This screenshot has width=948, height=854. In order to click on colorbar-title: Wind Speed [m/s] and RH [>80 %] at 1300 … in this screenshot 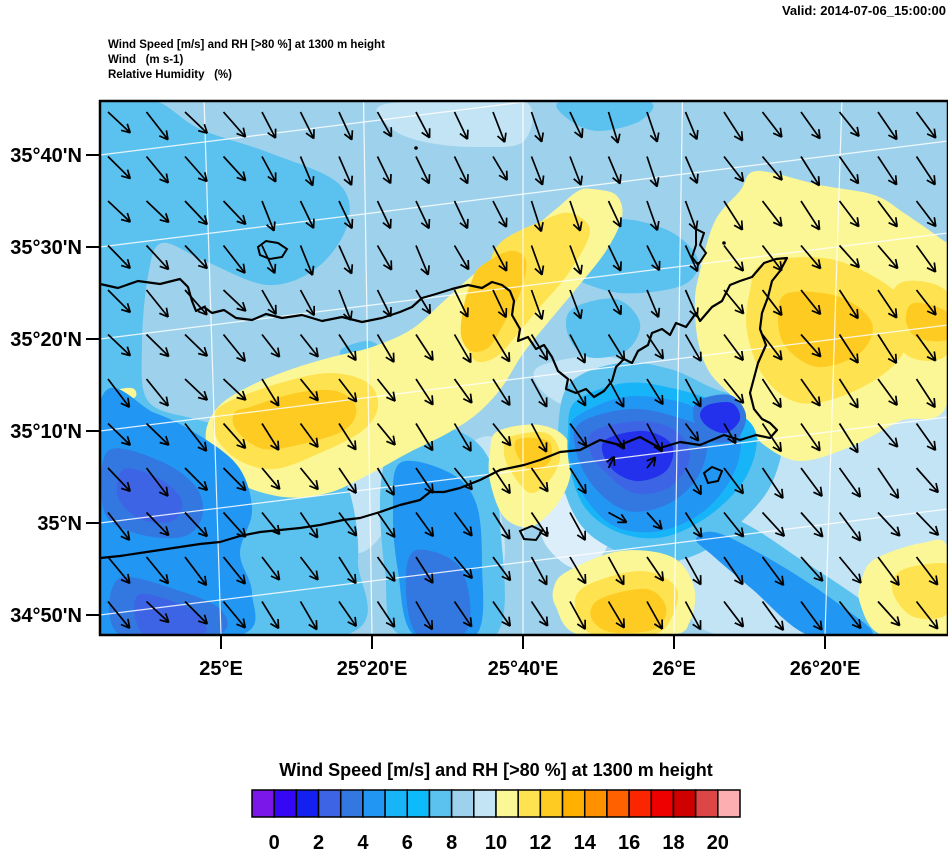, I will do `click(496, 770)`.